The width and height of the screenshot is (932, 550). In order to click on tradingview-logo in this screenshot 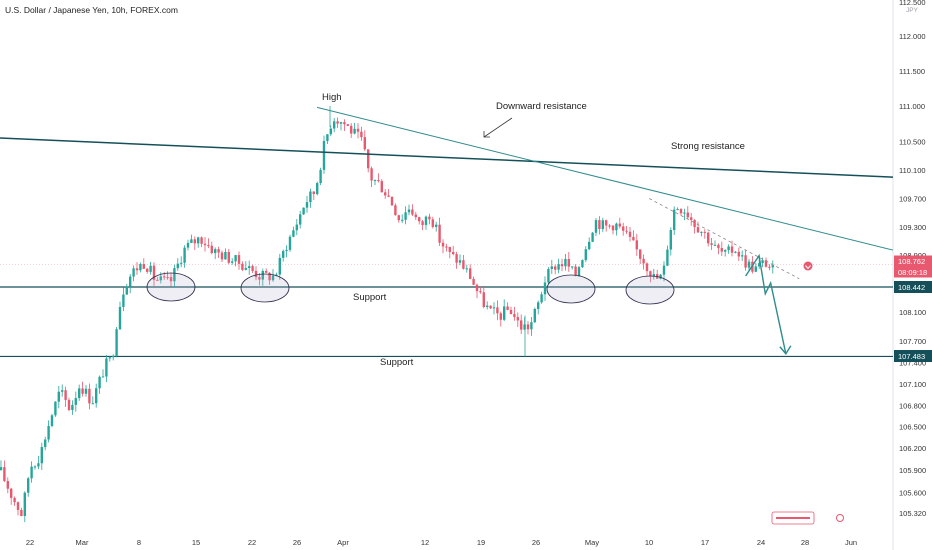, I will do `click(807, 518)`.